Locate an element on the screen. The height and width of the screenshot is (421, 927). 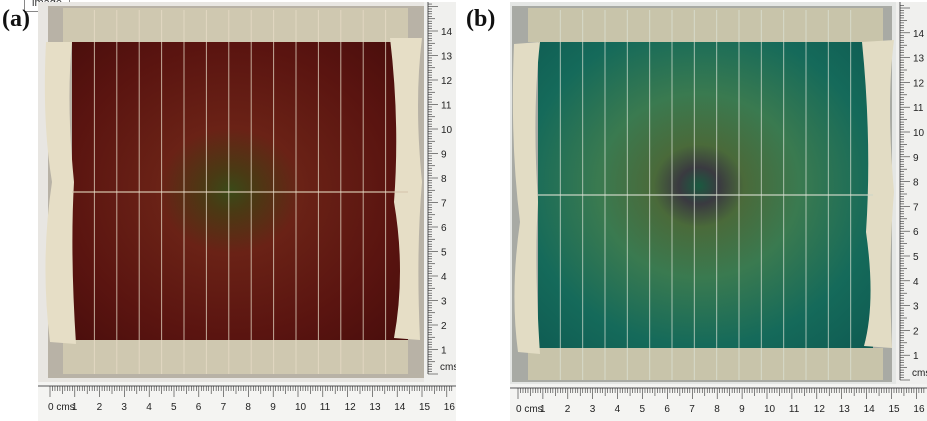
panel-a-label: (a) is located at coordinates (16, 19).